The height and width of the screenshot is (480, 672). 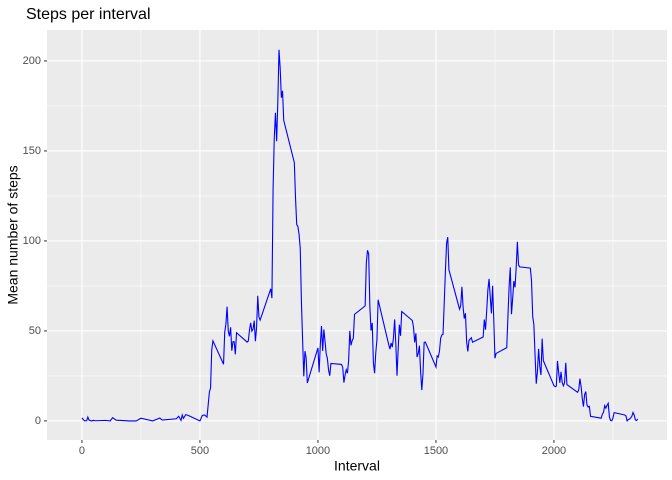 What do you see at coordinates (357, 466) in the screenshot?
I see `x-axis-label: Interval` at bounding box center [357, 466].